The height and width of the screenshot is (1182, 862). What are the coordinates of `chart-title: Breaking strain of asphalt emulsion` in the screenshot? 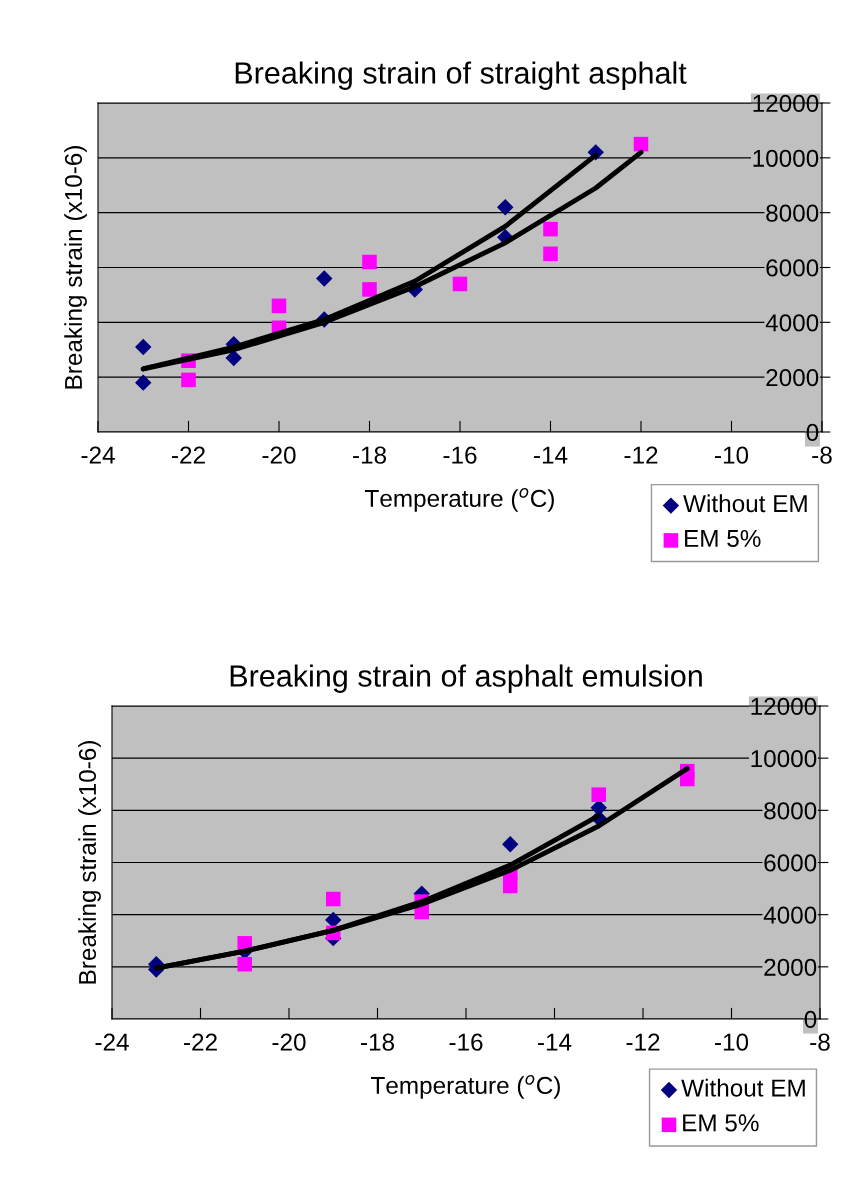 It's located at (466, 678).